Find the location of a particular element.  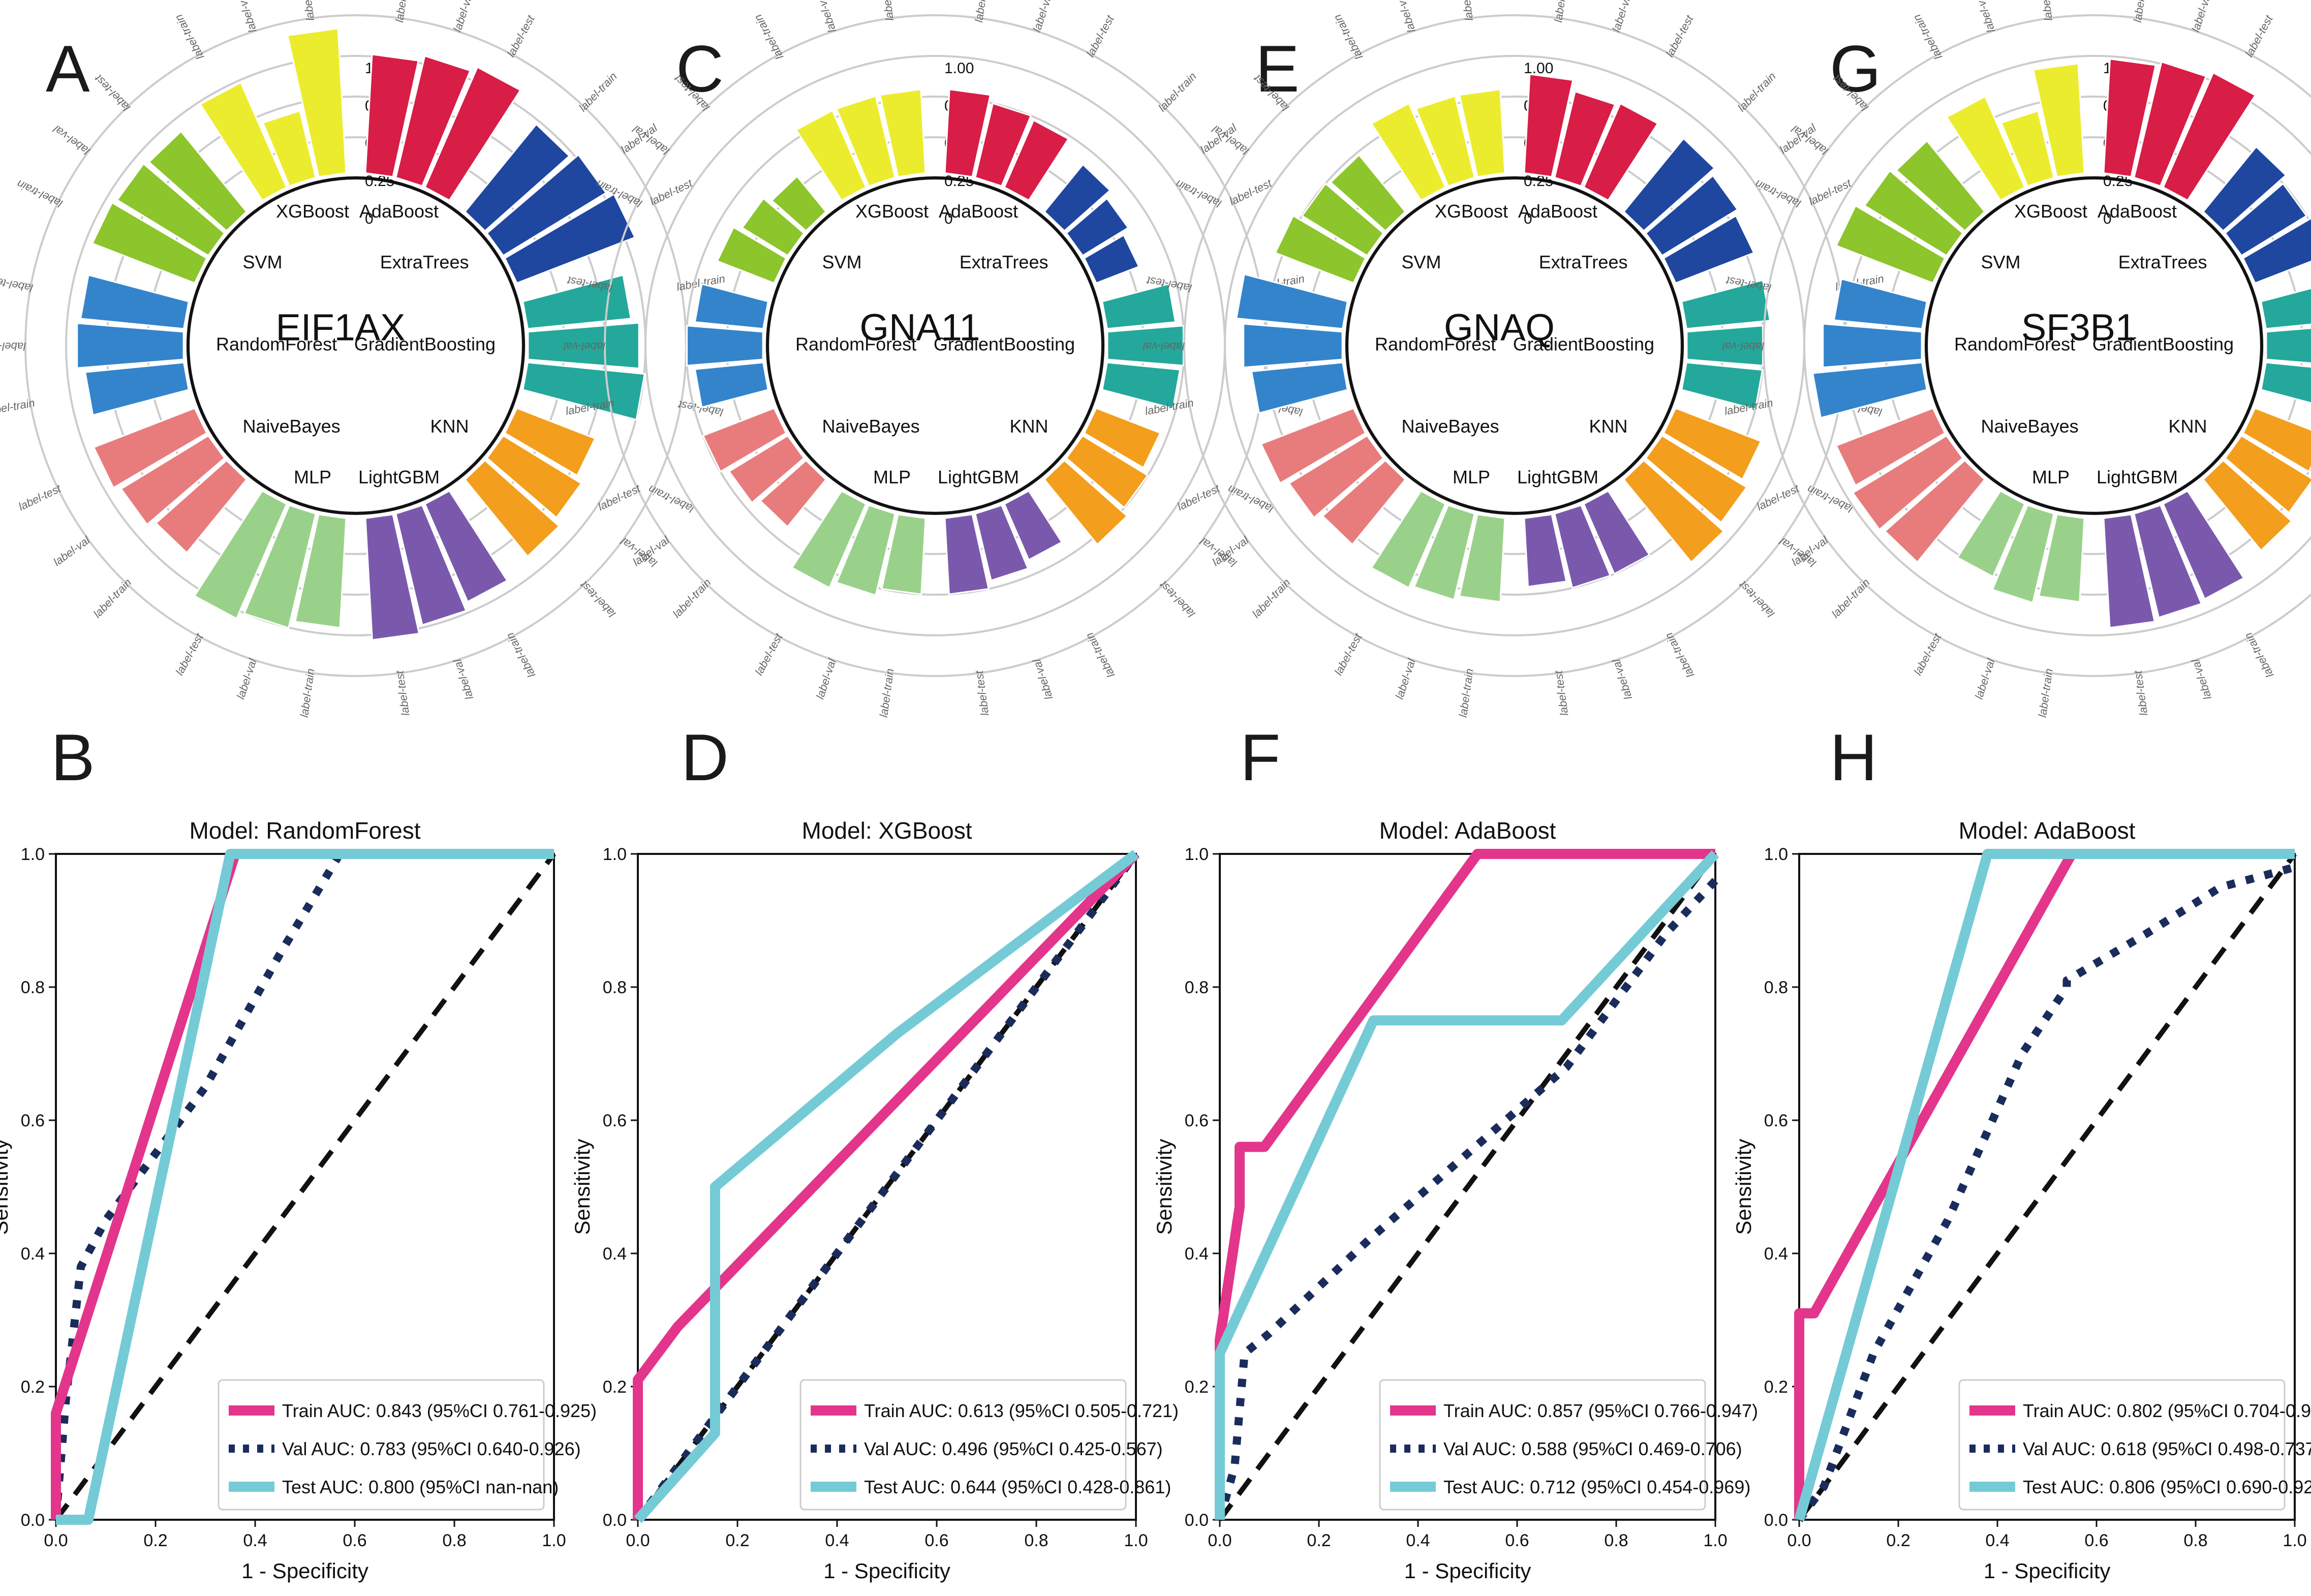

bar-randomforest-label-test is located at coordinates (731, 306).